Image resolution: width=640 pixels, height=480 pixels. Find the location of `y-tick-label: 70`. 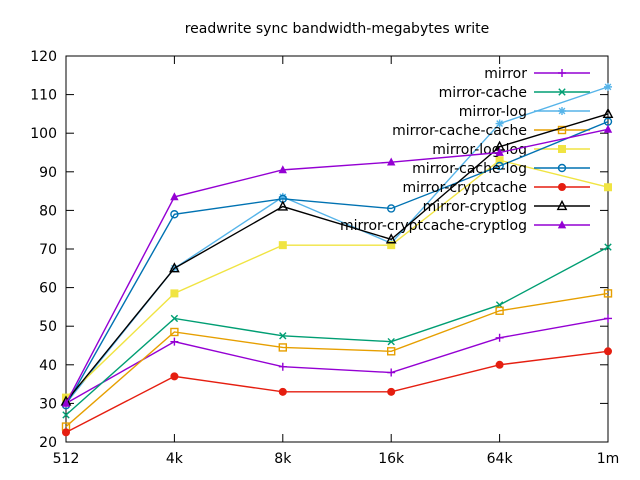

y-tick-label: 70 is located at coordinates (48, 250).